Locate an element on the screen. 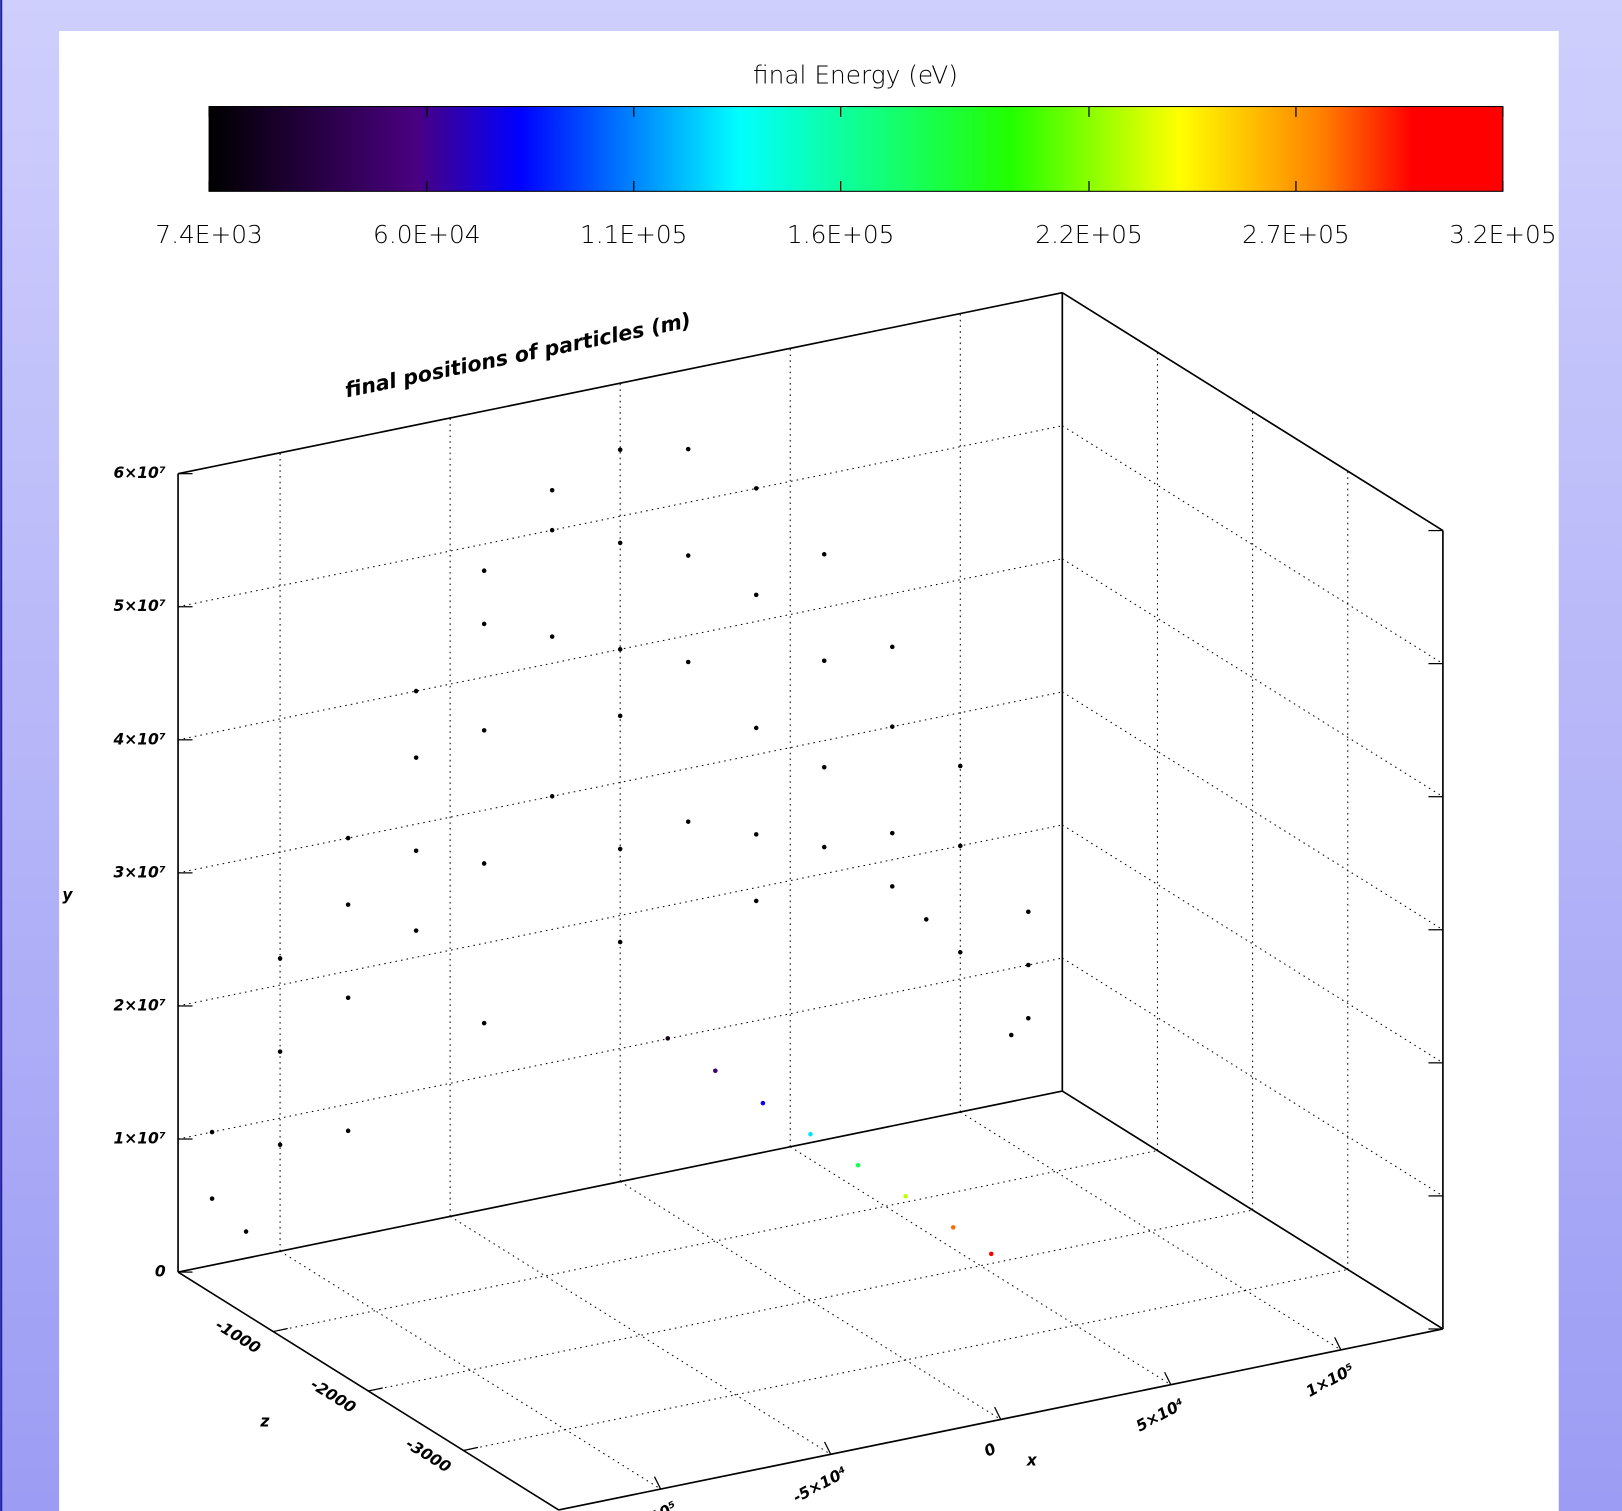 The height and width of the screenshot is (1511, 1622). colorbar-tick-label: 2.7E+05 is located at coordinates (1296, 234).